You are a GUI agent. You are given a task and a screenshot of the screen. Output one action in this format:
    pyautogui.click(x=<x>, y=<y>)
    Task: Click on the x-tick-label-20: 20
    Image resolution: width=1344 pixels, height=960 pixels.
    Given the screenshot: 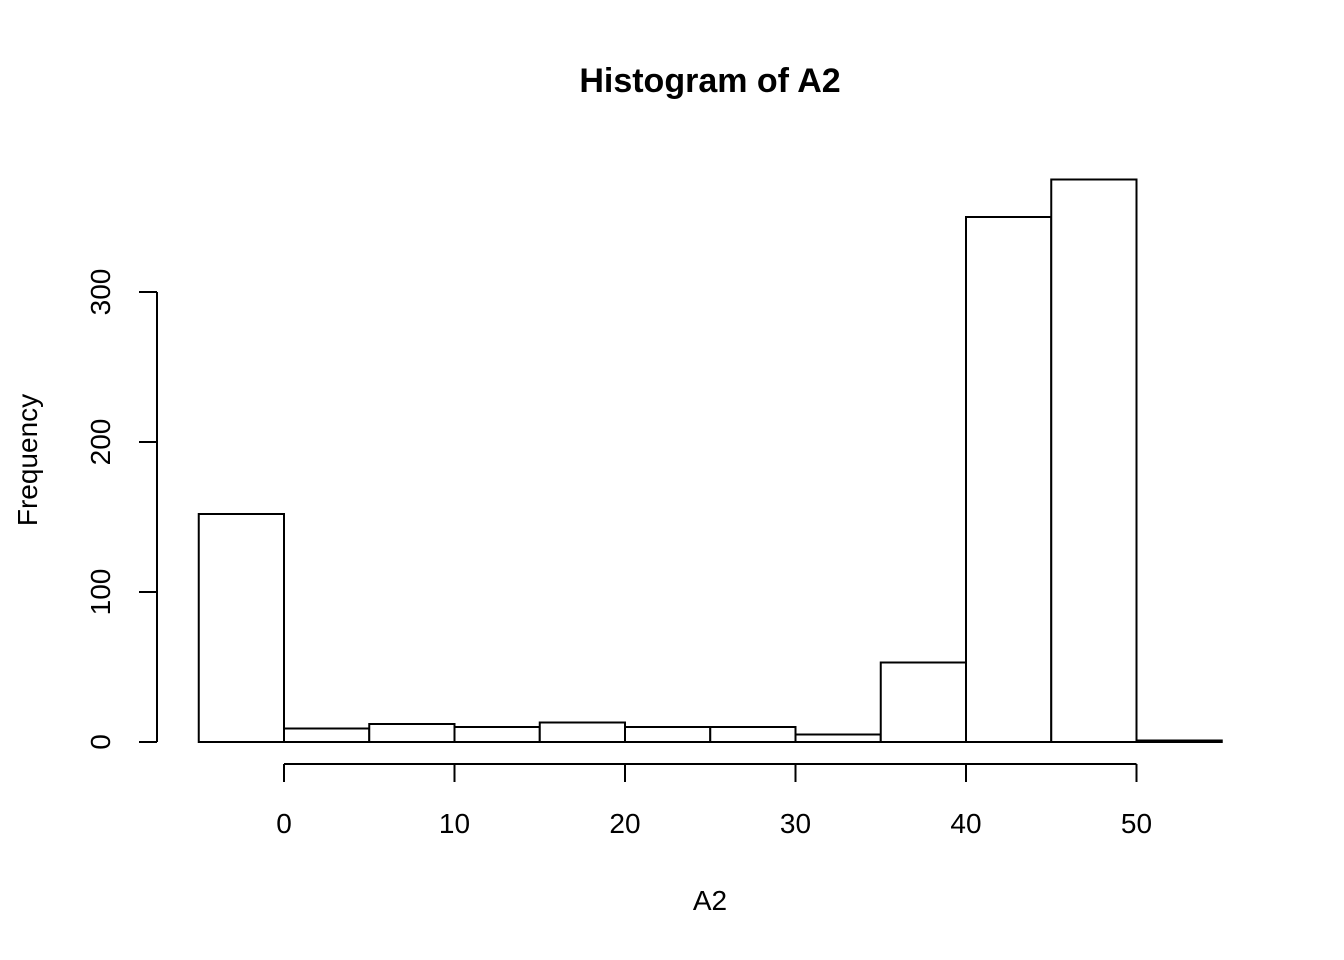 What is the action you would take?
    pyautogui.click(x=624, y=823)
    